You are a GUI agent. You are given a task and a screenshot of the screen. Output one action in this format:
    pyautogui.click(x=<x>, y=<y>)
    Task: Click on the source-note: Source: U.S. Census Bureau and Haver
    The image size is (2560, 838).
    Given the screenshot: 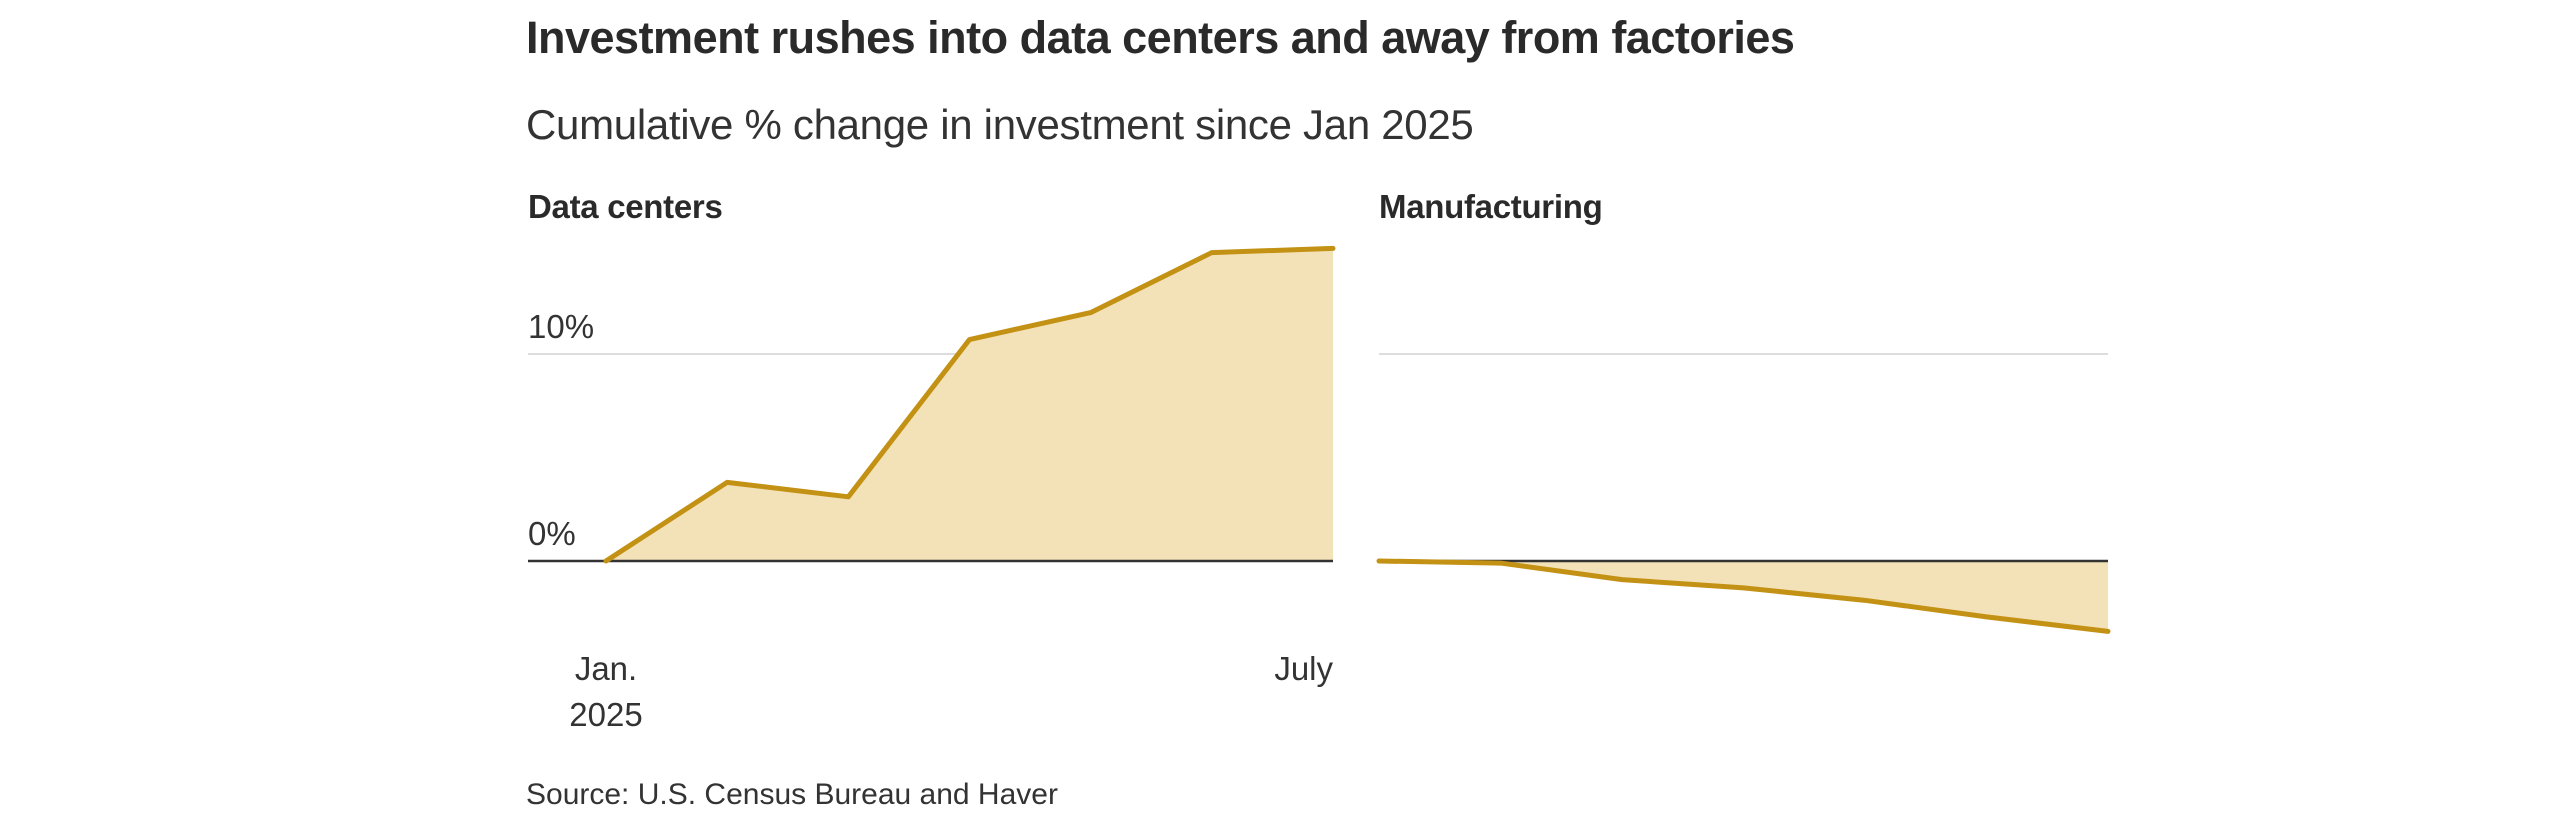 What is the action you would take?
    pyautogui.click(x=792, y=794)
    